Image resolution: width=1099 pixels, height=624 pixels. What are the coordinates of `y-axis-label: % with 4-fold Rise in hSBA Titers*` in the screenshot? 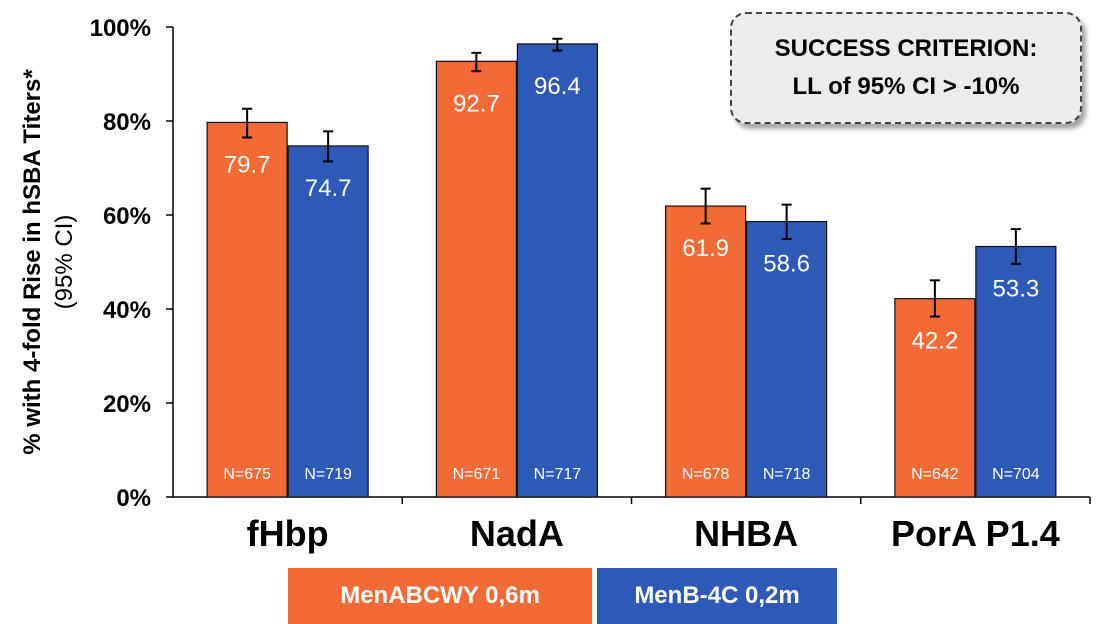 It's located at (32, 262).